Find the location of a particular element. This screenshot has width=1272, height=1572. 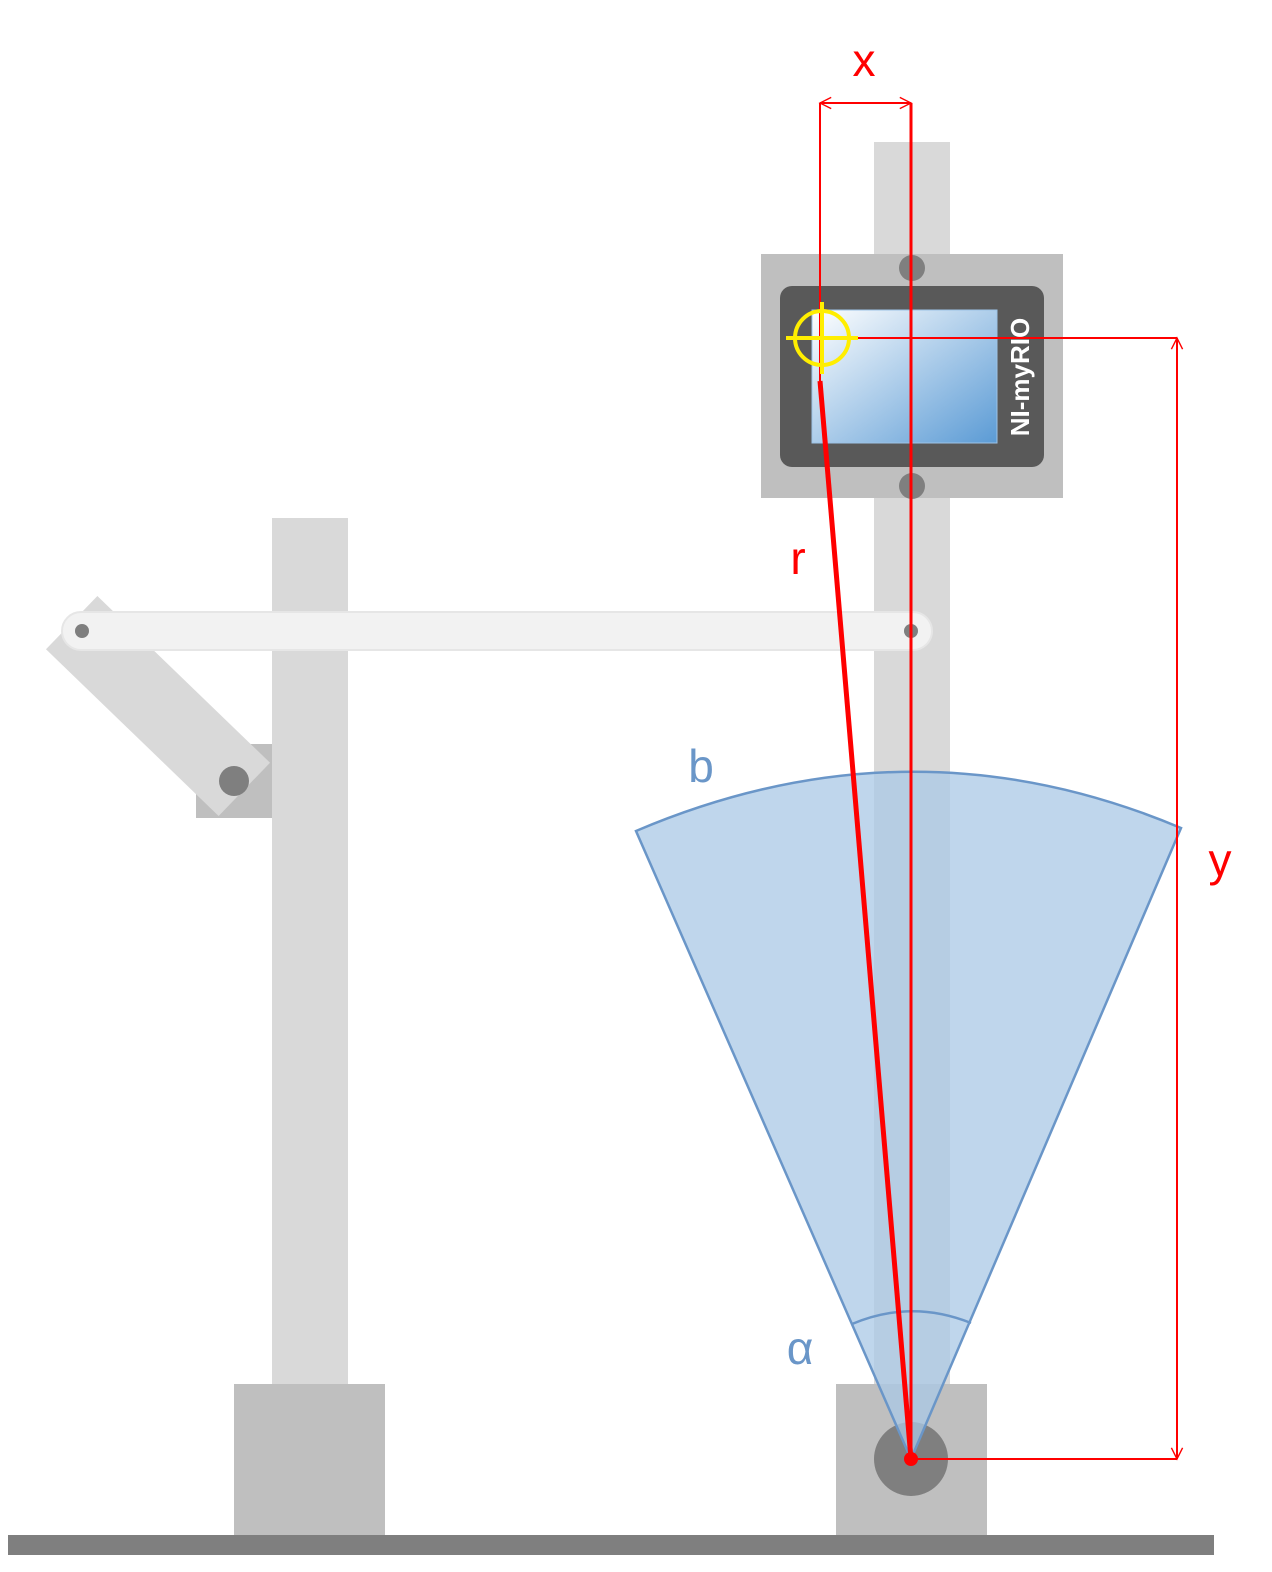

ground-bar is located at coordinates (611, 1545).